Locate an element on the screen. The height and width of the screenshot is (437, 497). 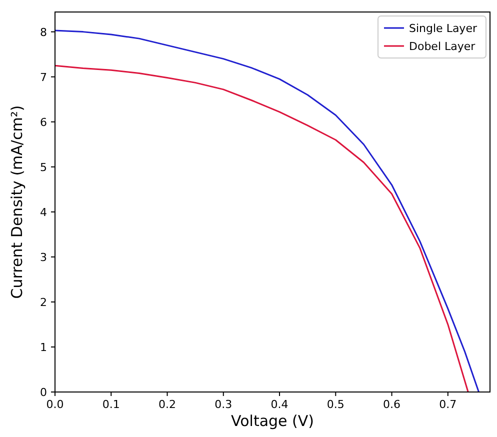
y-tick-label: 1 is located at coordinates (43, 347).